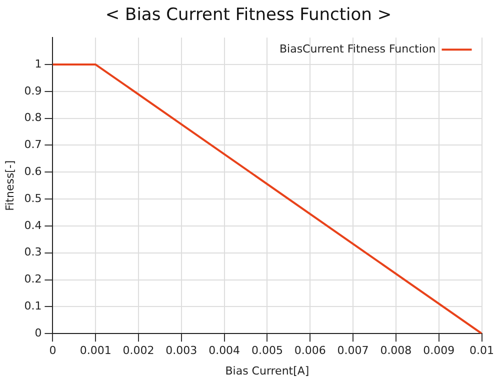 The height and width of the screenshot is (382, 497). Describe the element at coordinates (482, 351) in the screenshot. I see `x-tick-label: 0.01` at that location.